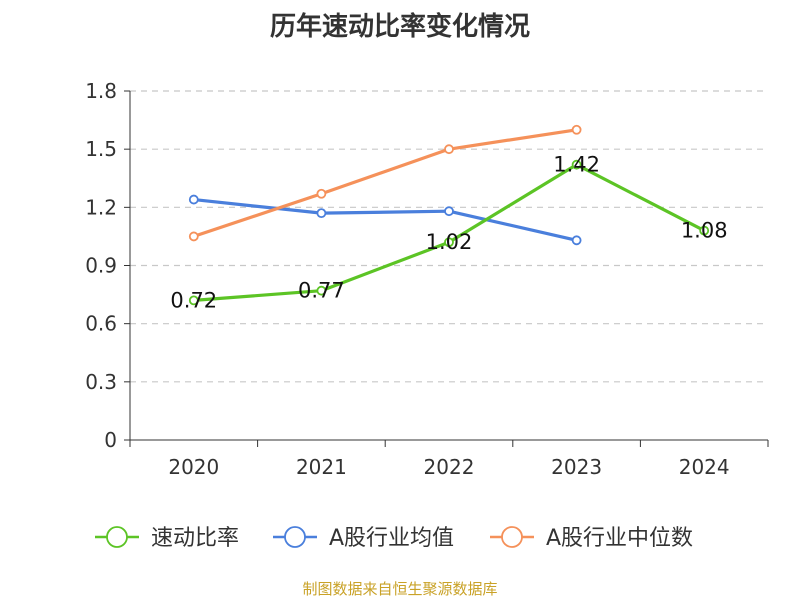 The image size is (800, 600). Describe the element at coordinates (195, 538) in the screenshot. I see `legend-label: 速动比率` at that location.